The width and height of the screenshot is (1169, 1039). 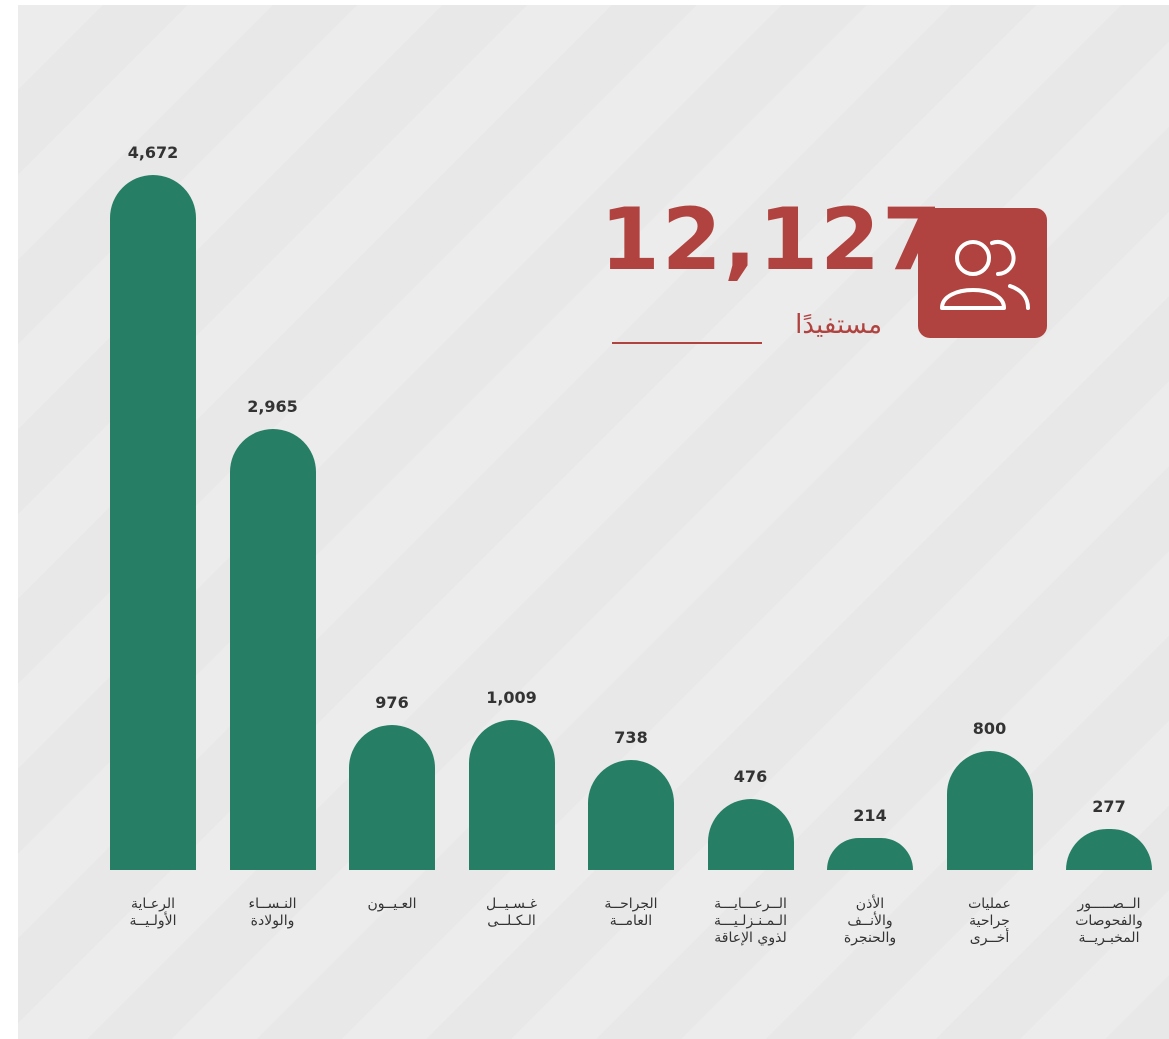 What do you see at coordinates (989, 921) in the screenshot?
I see `category-label: عمليات جراحية أخــرى` at bounding box center [989, 921].